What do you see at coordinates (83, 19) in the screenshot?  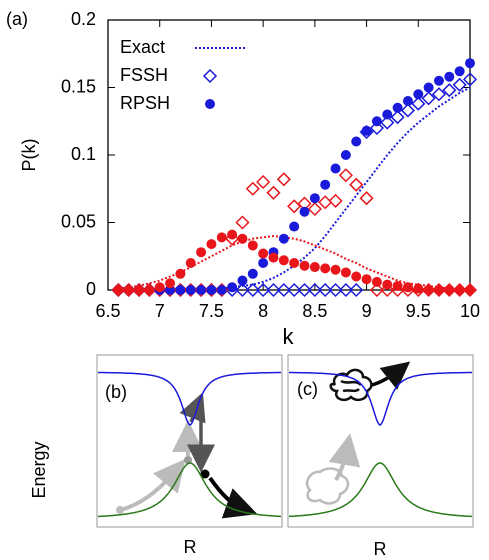 I see `y-tick-label: 0.2` at bounding box center [83, 19].